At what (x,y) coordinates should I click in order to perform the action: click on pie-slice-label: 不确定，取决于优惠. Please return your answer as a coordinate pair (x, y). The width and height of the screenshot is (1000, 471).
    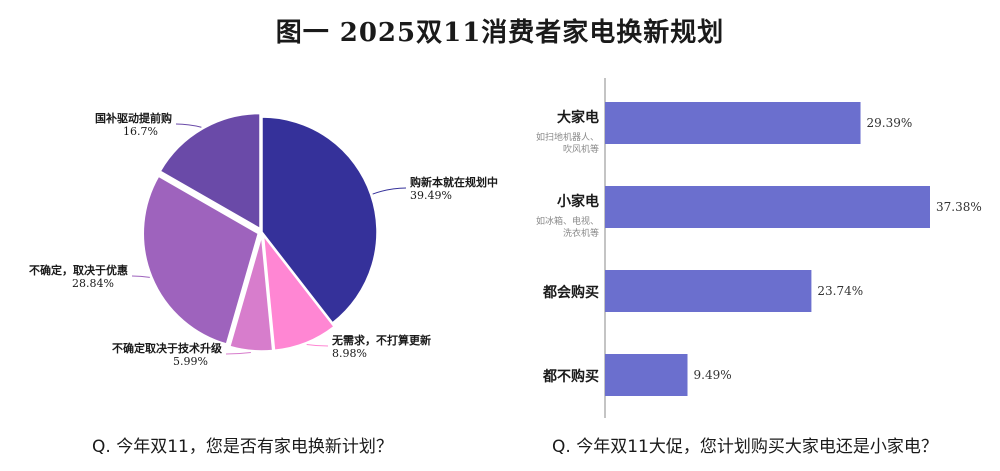
    Looking at the image, I should click on (78, 270).